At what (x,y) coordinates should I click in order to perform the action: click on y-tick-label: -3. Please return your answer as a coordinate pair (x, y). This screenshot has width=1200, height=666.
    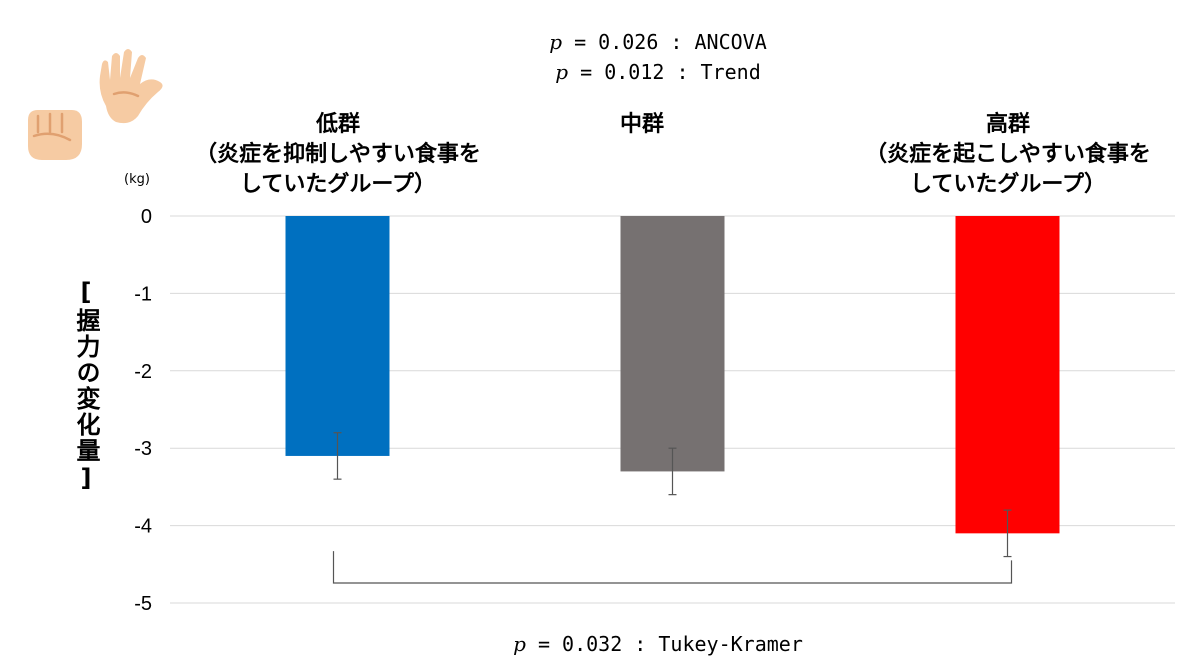
    Looking at the image, I should click on (143, 449).